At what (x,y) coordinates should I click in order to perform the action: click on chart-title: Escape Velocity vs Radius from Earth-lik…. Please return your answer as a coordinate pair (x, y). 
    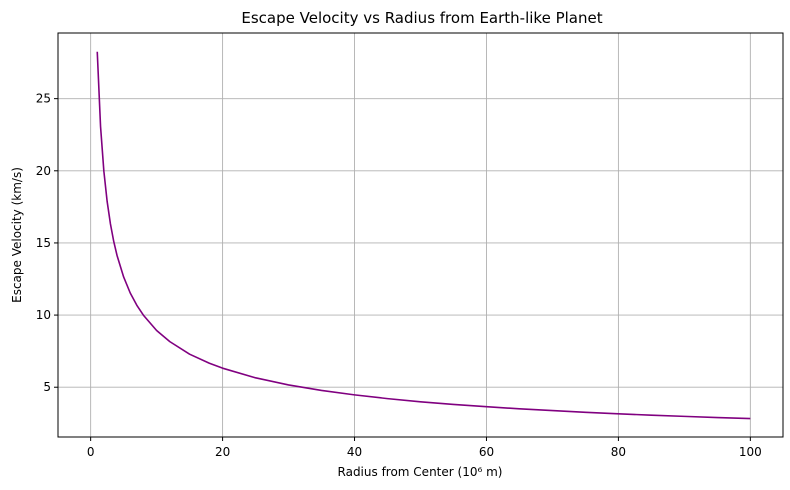
    Looking at the image, I should click on (421, 18).